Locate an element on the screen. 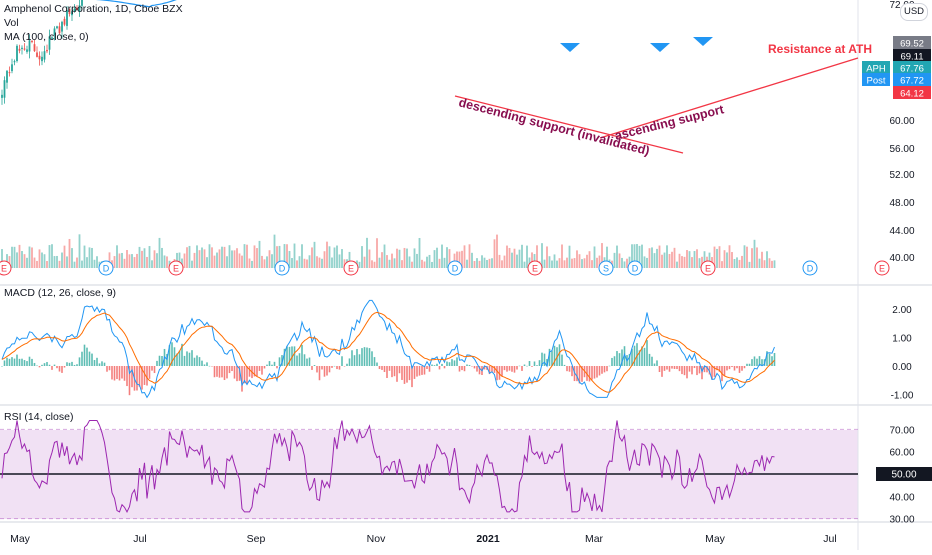 The image size is (932, 555). macd-line is located at coordinates (388, 349).